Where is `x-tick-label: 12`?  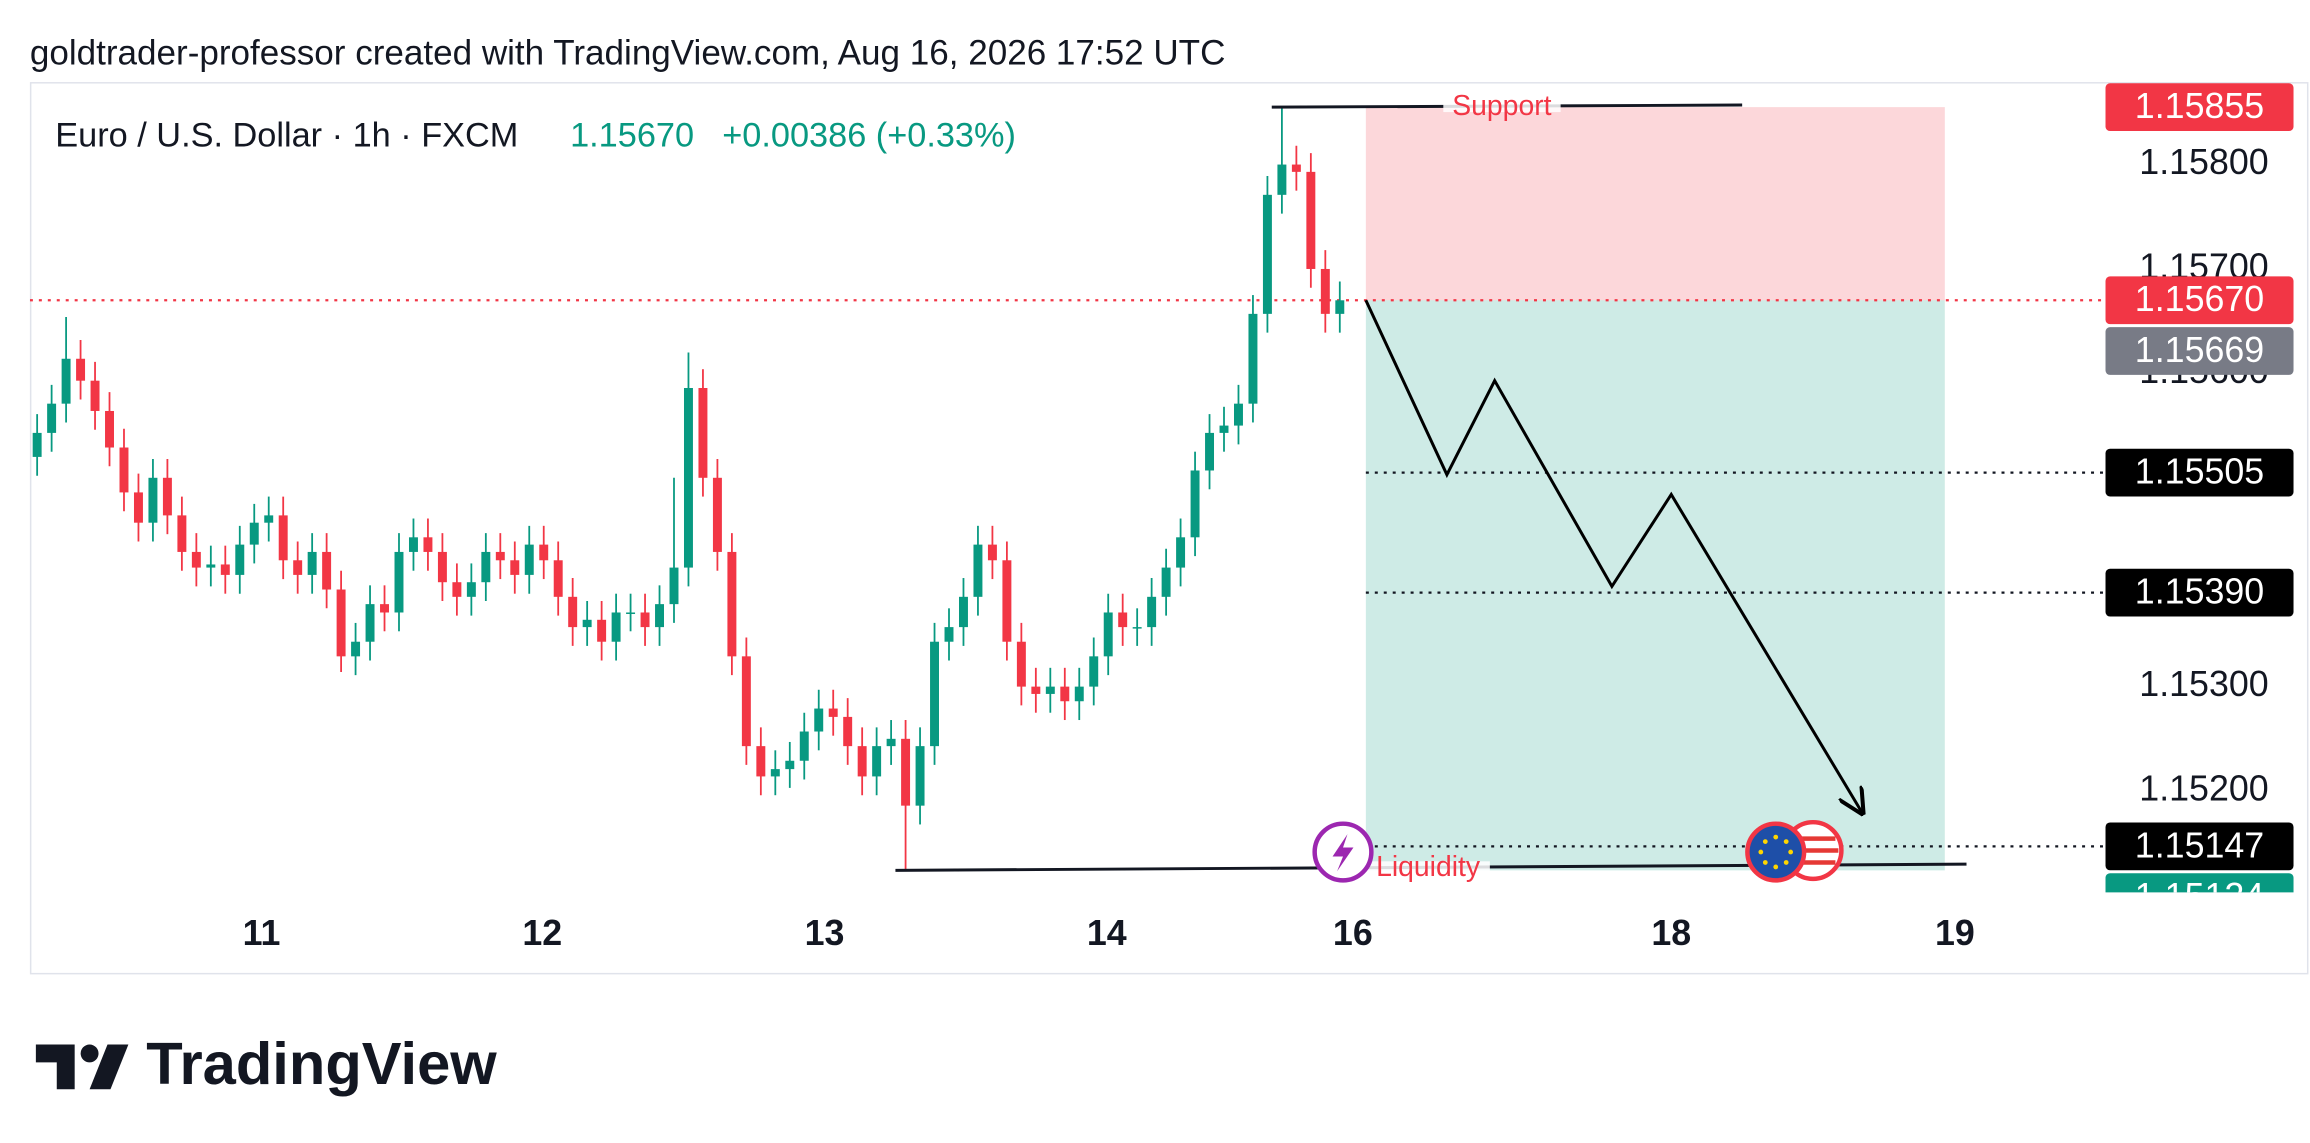
x-tick-label: 12 is located at coordinates (542, 933).